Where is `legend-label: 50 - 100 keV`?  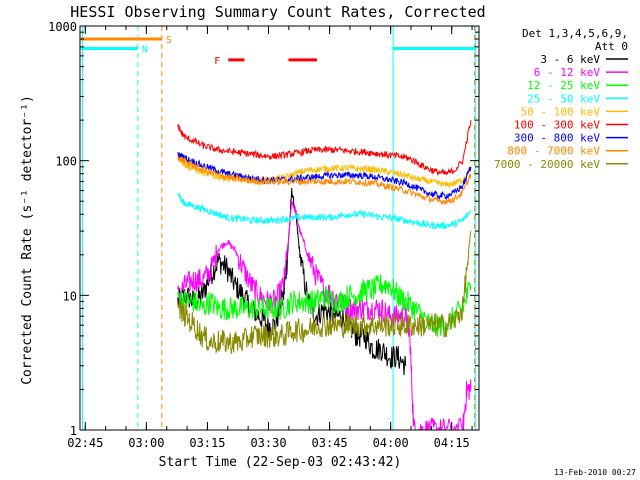 legend-label: 50 - 100 keV is located at coordinates (561, 111).